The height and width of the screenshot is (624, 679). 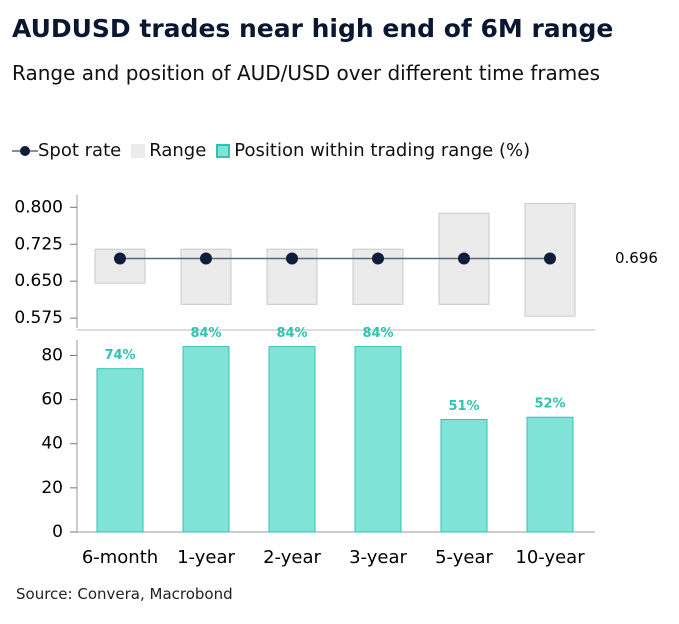 What do you see at coordinates (52, 355) in the screenshot?
I see `y-tick-label: 80` at bounding box center [52, 355].